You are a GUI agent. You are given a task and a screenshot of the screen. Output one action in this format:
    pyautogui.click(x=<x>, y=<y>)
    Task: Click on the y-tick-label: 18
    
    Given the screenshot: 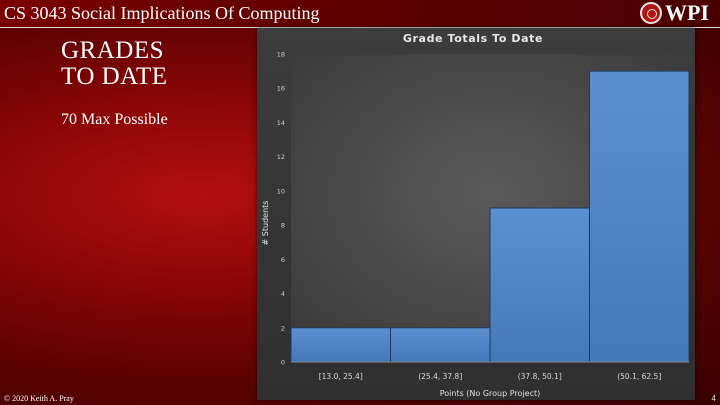 What is the action you would take?
    pyautogui.click(x=281, y=55)
    